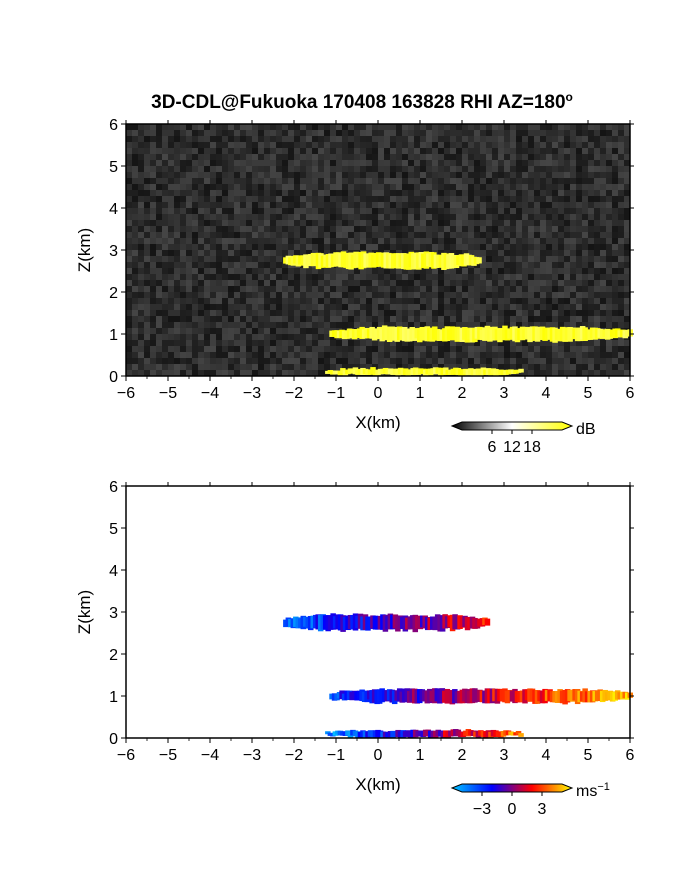 Image resolution: width=680 pixels, height=880 pixels. I want to click on colorbar-tick-label: −3, so click(482, 809).